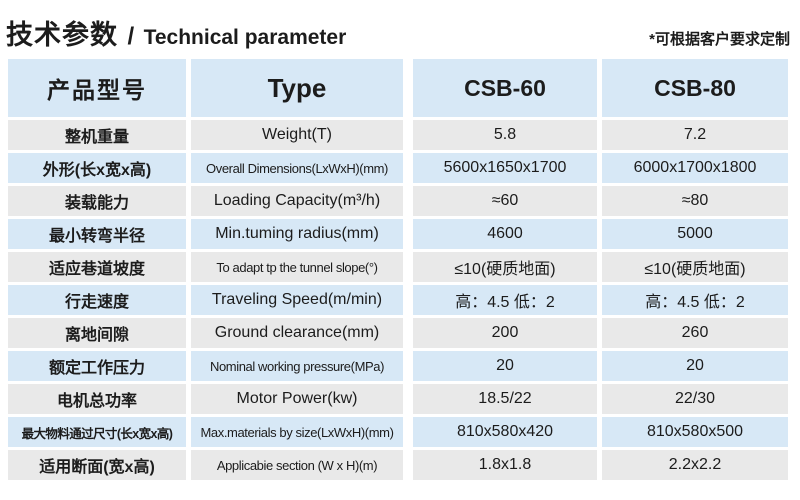 The height and width of the screenshot is (500, 800). I want to click on param-name-cn: 适应巷道坡度, so click(97, 267).